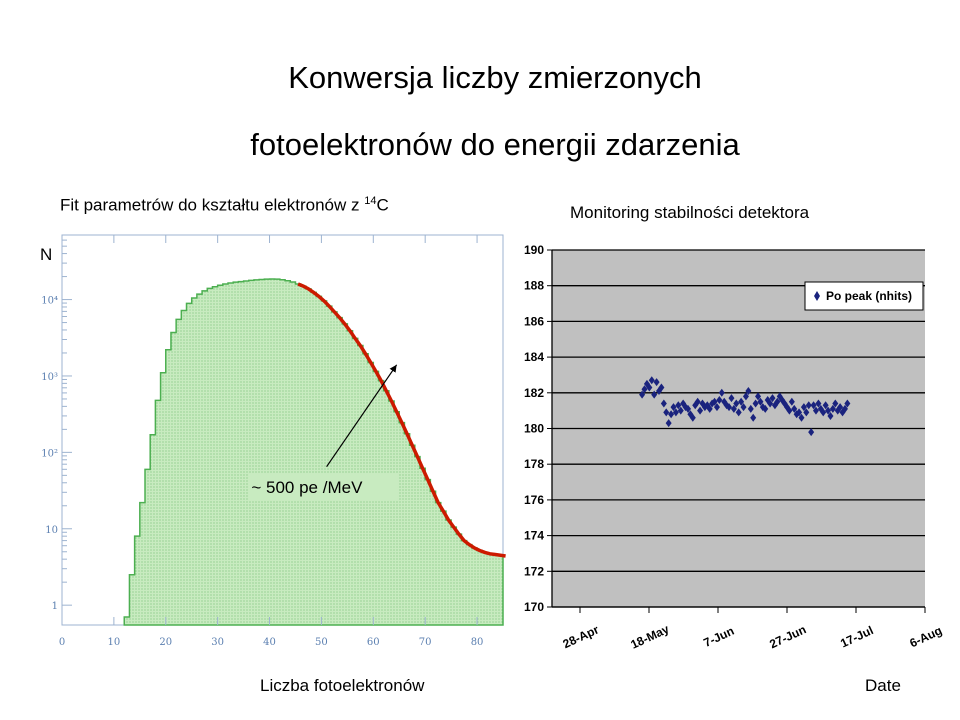  Describe the element at coordinates (534, 536) in the screenshot. I see `y-tick-label: 174` at that location.